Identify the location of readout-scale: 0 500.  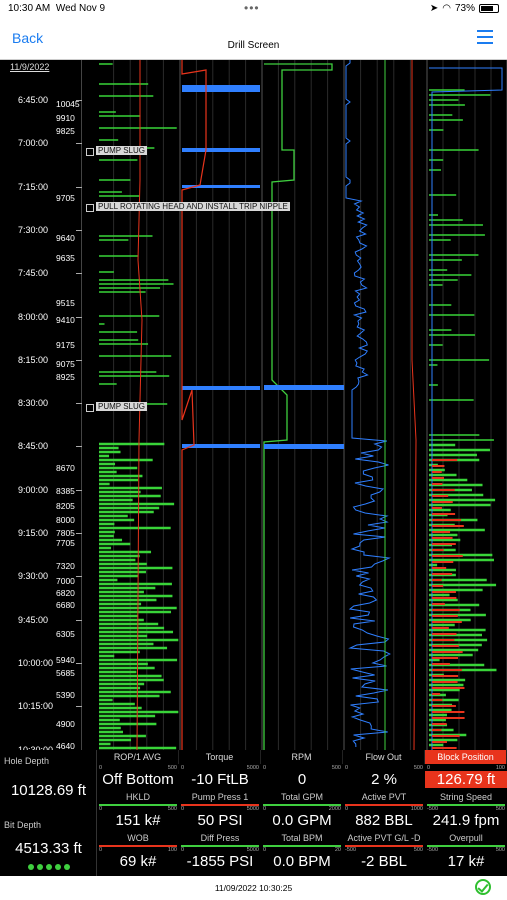
(302, 768).